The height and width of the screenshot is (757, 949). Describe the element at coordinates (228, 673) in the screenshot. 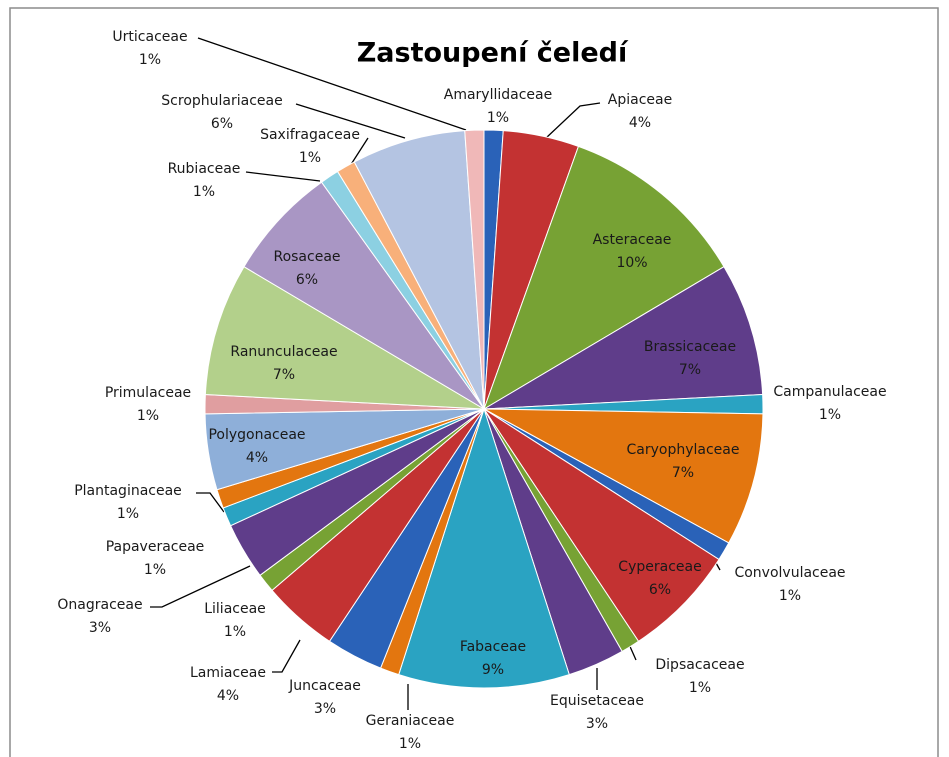

I see `slice-label: Lamiaceae` at that location.